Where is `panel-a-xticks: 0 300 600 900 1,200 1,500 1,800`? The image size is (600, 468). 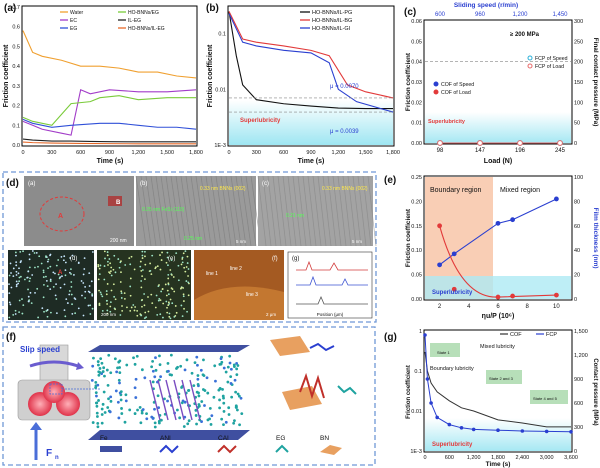 panel-a-xticks: 0 300 600 900 1,200 1,500 1,800 is located at coordinates (111, 153).